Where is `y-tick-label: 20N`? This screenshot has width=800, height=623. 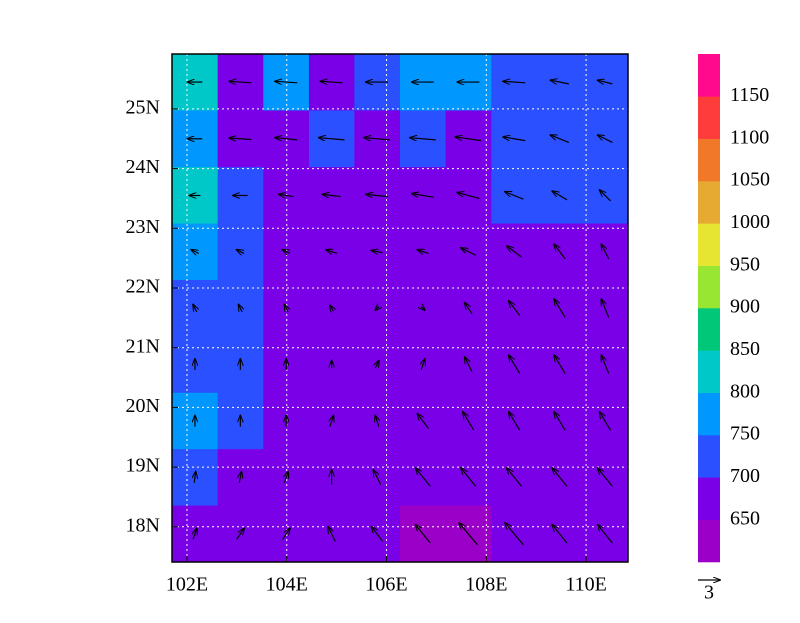 y-tick-label: 20N is located at coordinates (143, 406).